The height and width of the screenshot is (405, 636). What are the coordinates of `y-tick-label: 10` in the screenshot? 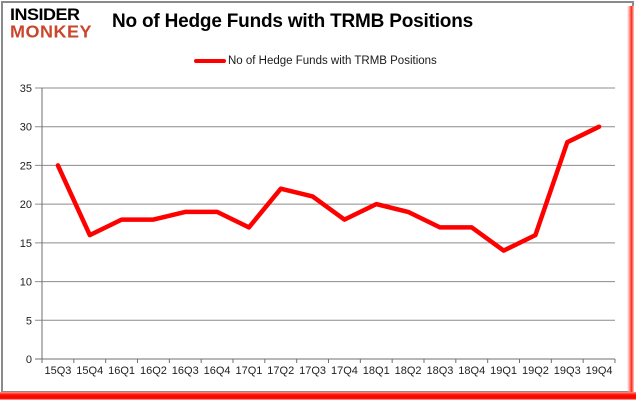 It's located at (26, 283).